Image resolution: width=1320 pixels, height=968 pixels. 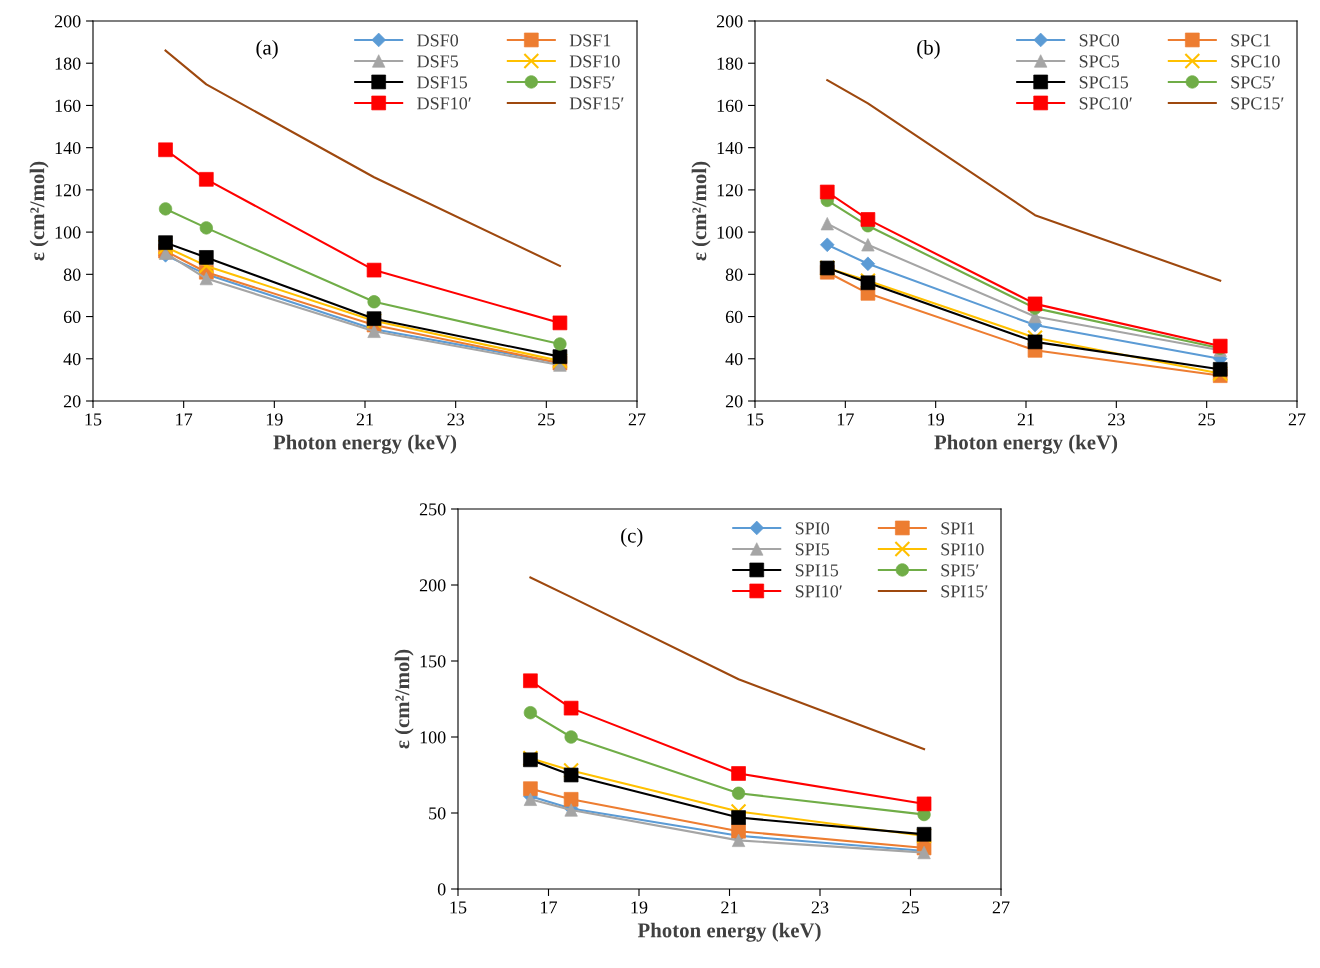 I want to click on legend-label: SPC10, so click(x=1255, y=61).